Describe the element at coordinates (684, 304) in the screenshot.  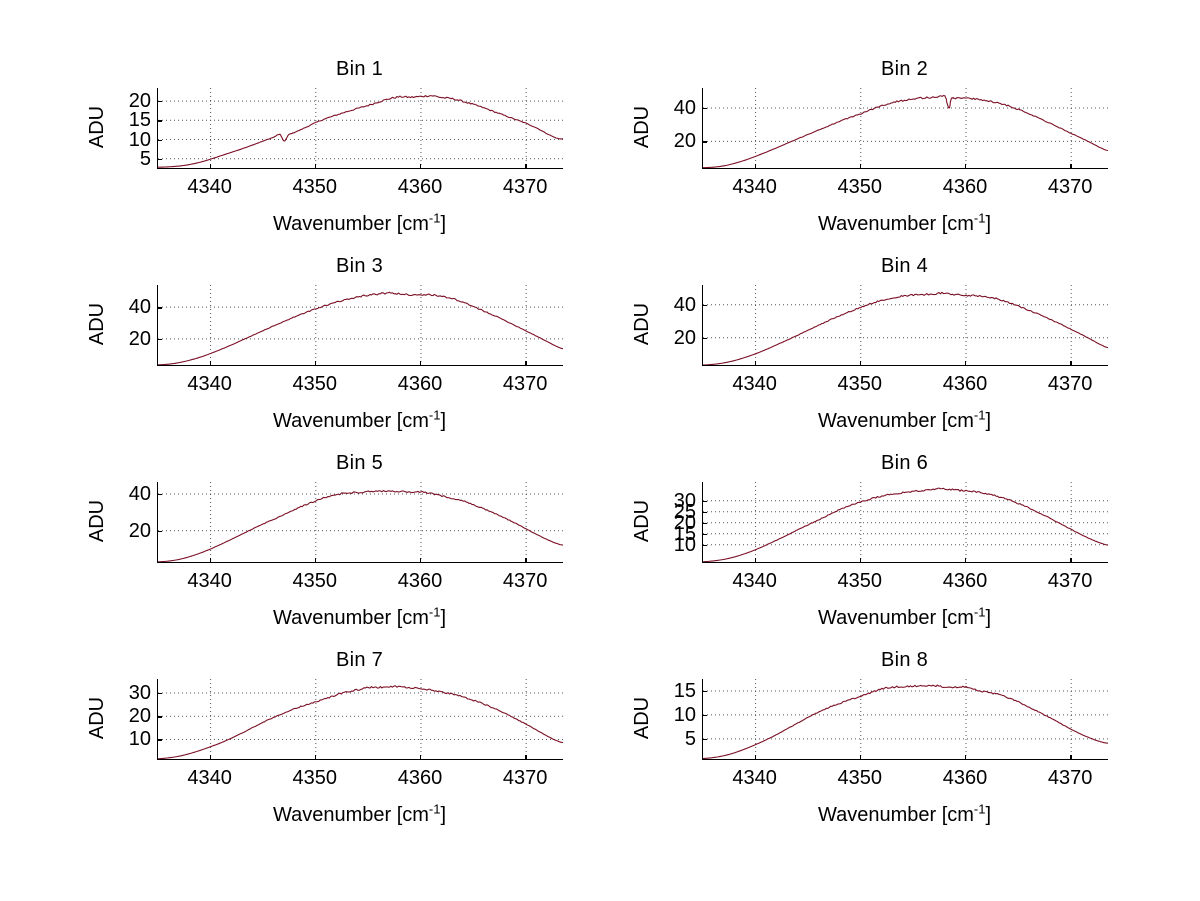
I see `ytick-label-bin-4: 40` at that location.